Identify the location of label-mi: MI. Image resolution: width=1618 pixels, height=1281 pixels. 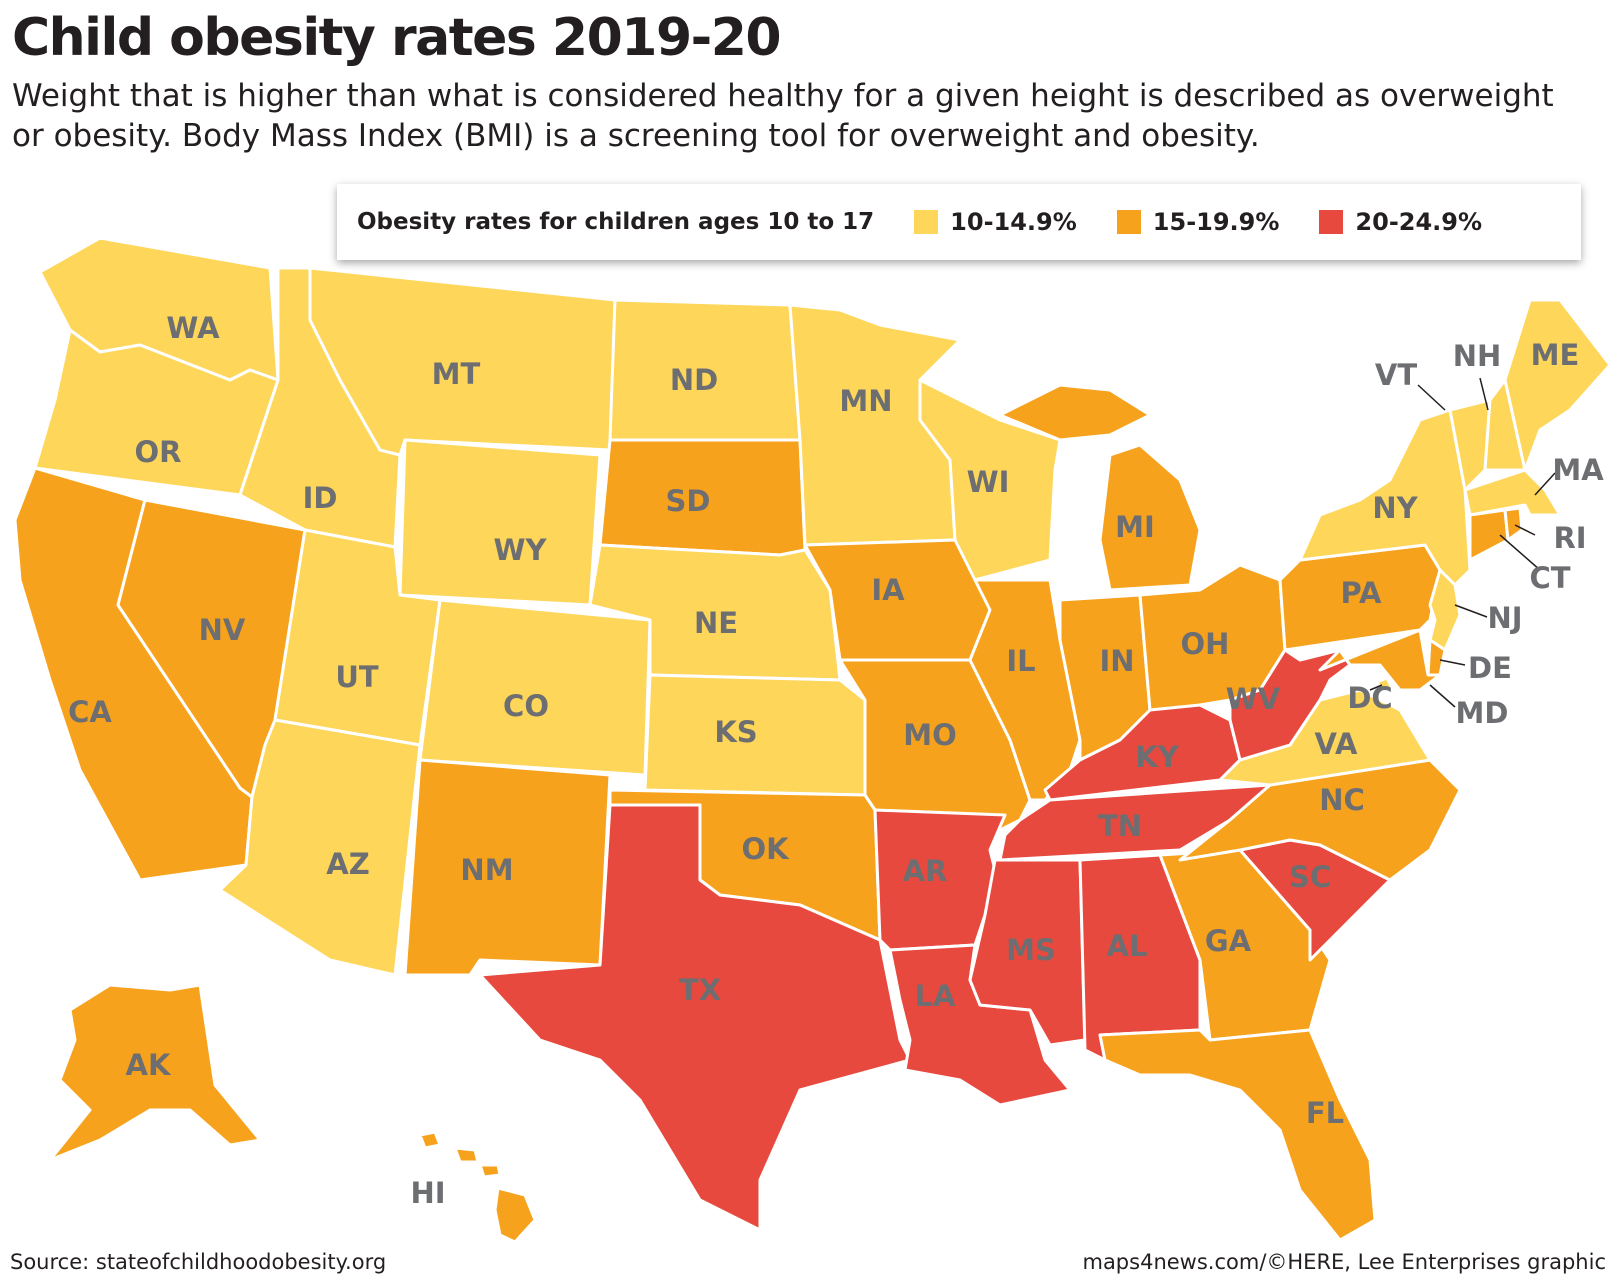
(1135, 527).